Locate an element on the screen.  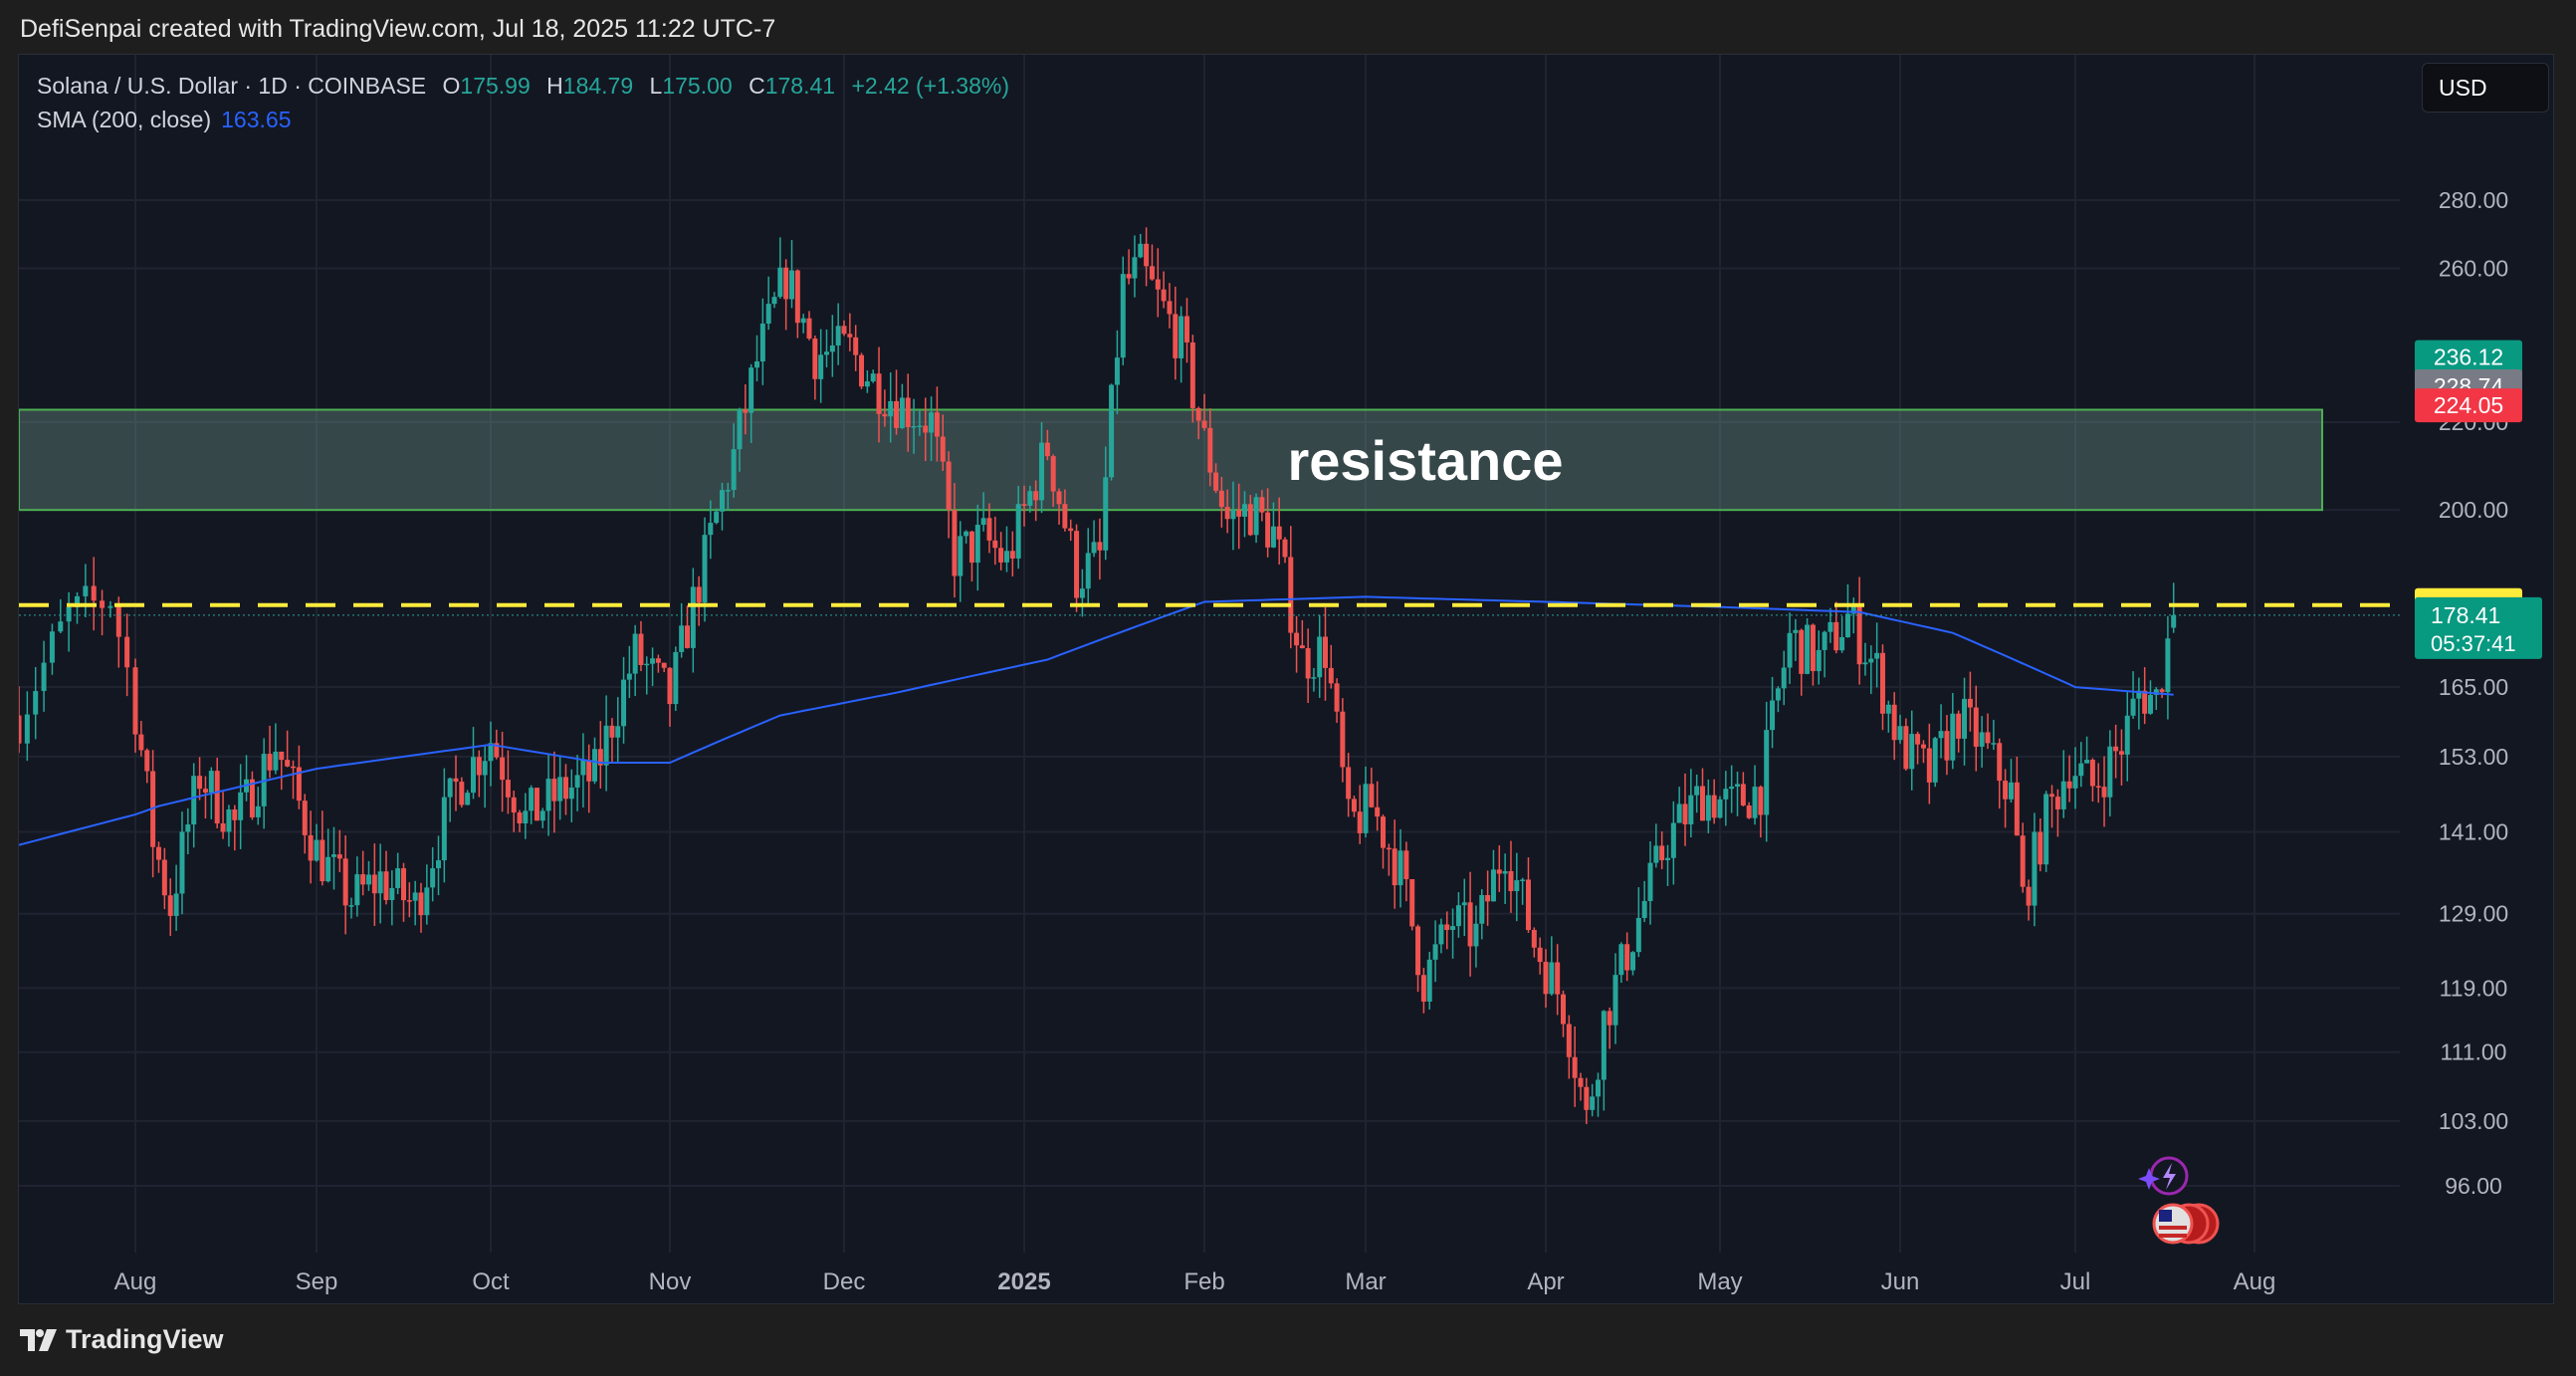
x-tick-label: Apr is located at coordinates (1545, 1281).